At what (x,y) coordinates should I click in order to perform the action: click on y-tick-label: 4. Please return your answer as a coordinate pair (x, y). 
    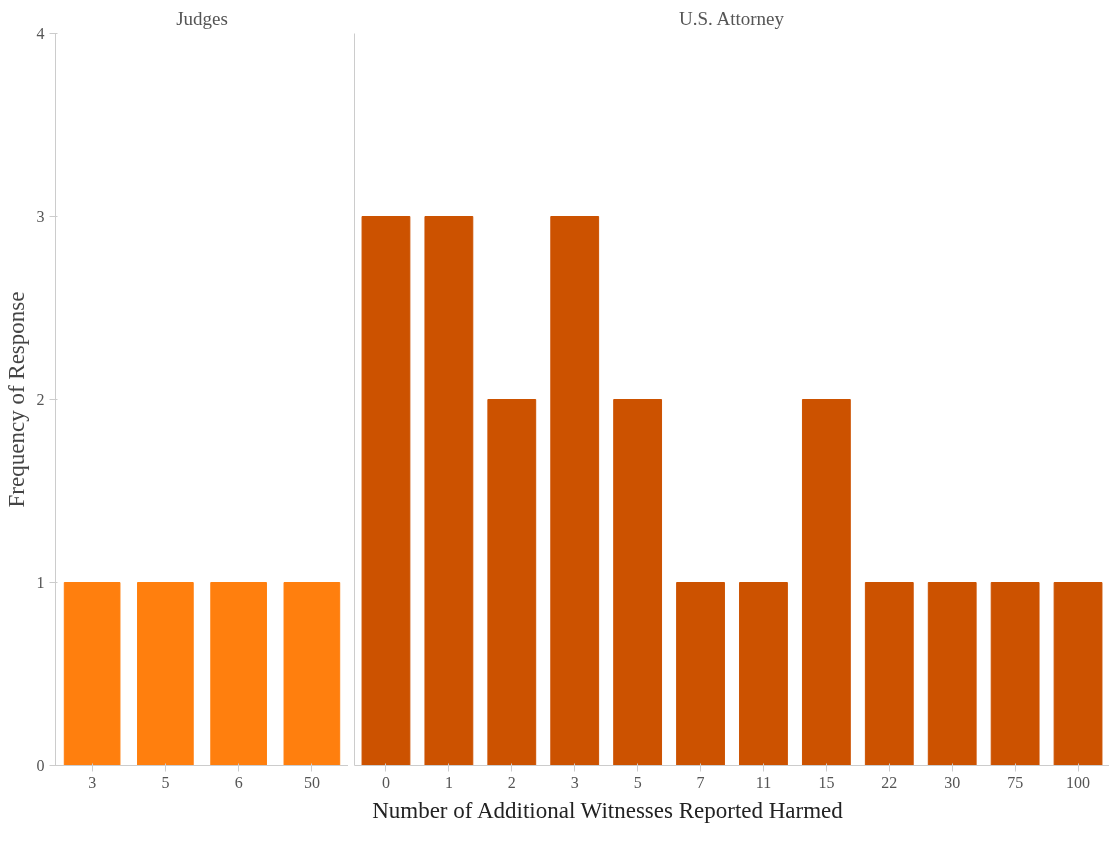
    Looking at the image, I should click on (40, 33).